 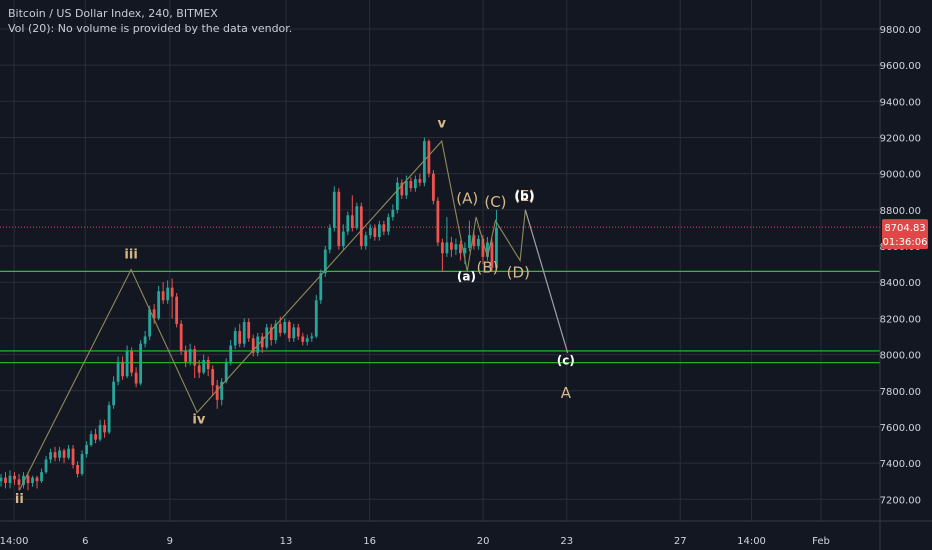 What do you see at coordinates (566, 361) in the screenshot?
I see `wave-label: (c)` at bounding box center [566, 361].